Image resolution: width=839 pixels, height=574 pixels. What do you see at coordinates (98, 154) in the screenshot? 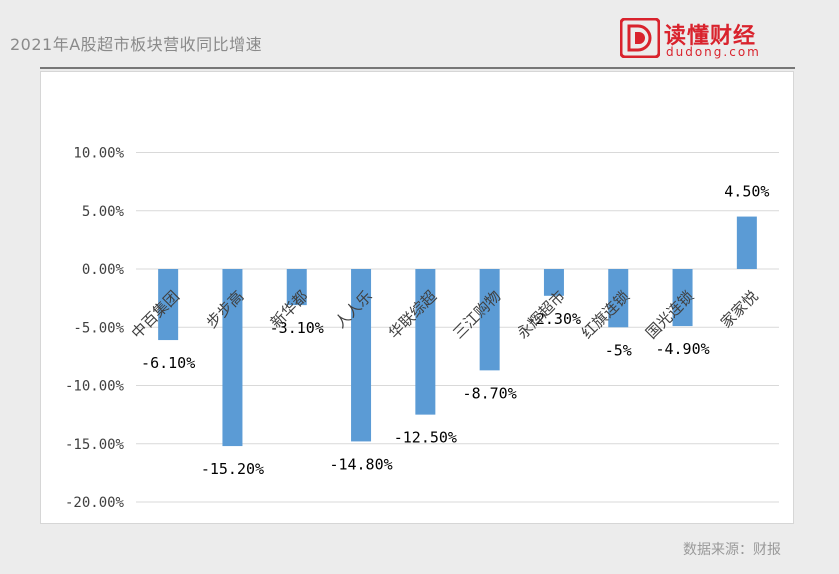
I see `y-tick-label: 10.00%` at bounding box center [98, 154].